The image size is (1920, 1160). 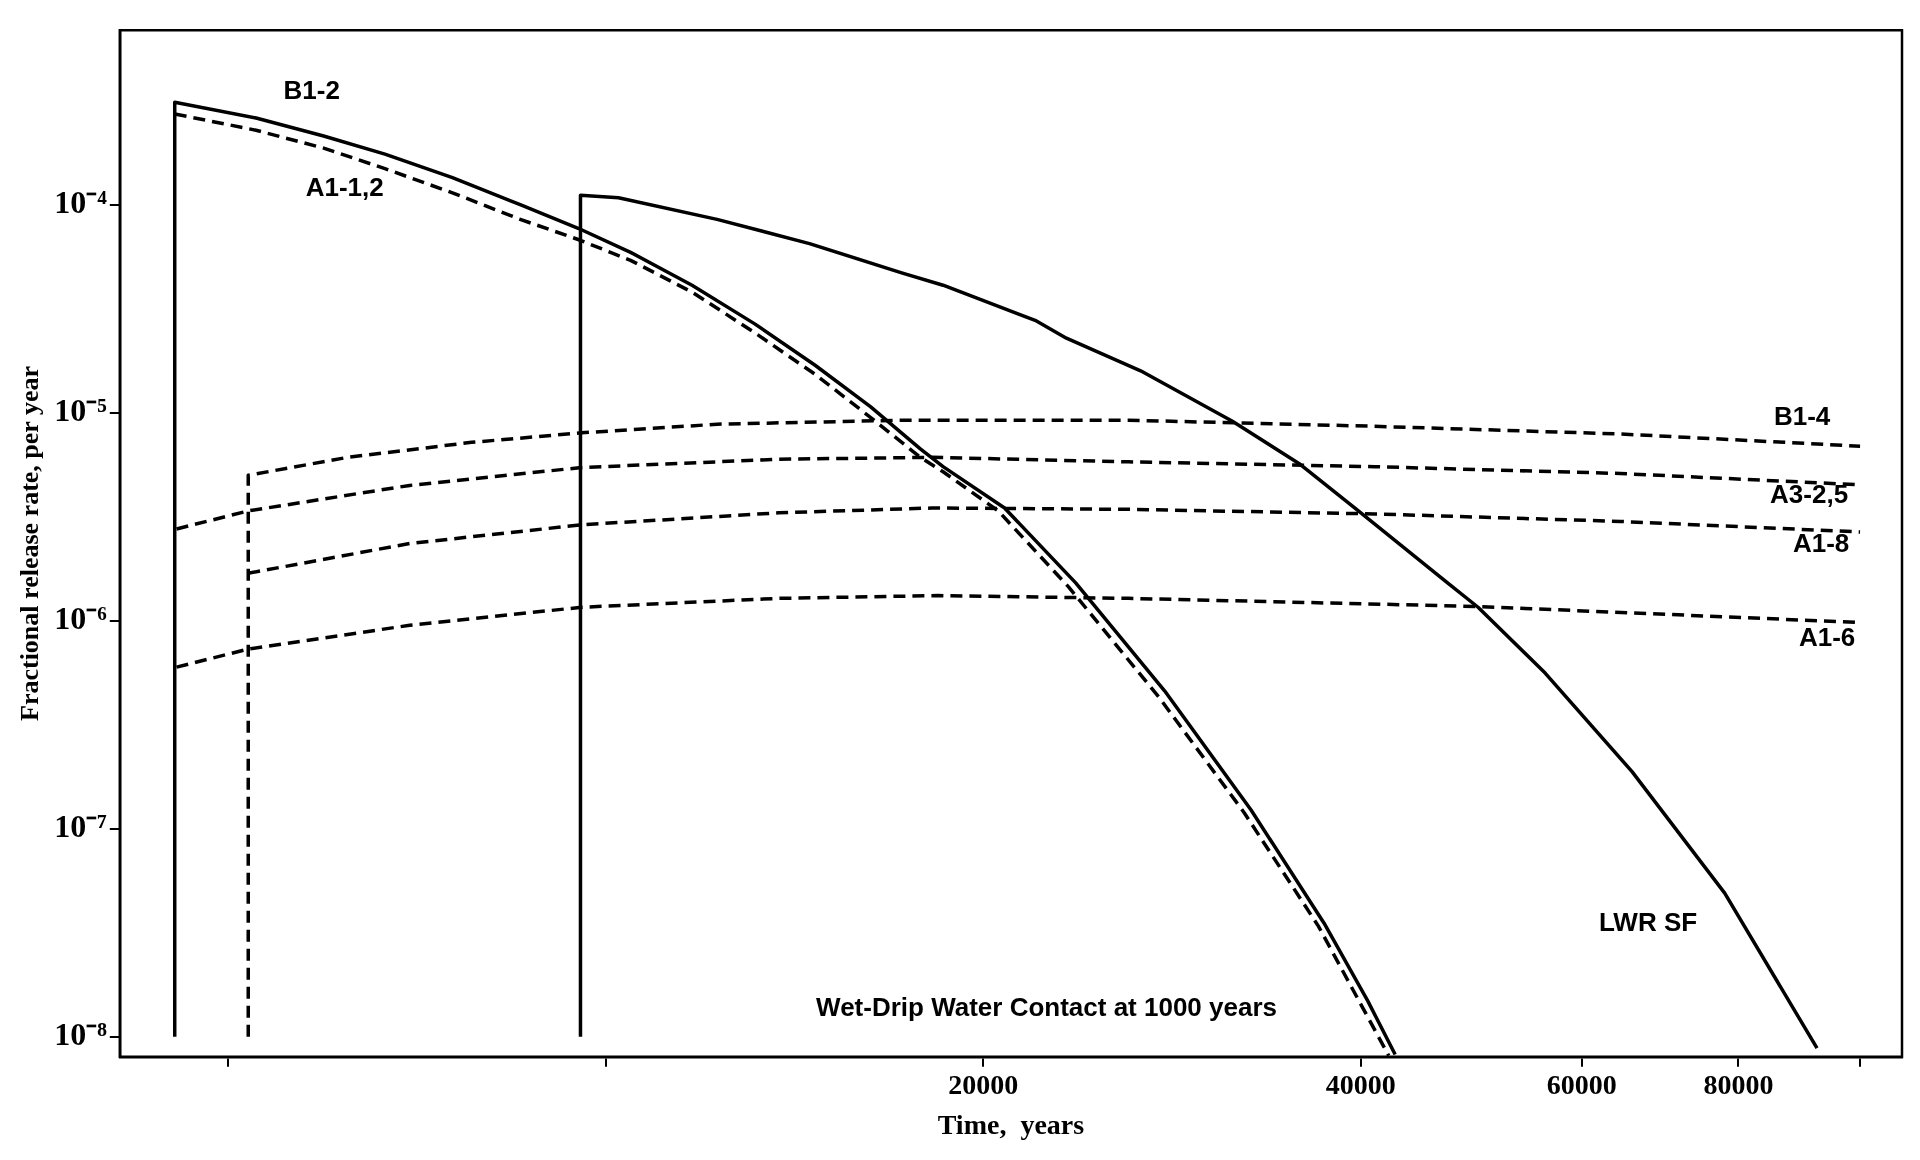 What do you see at coordinates (1738, 1084) in the screenshot?
I see `x-tick-label: 80000` at bounding box center [1738, 1084].